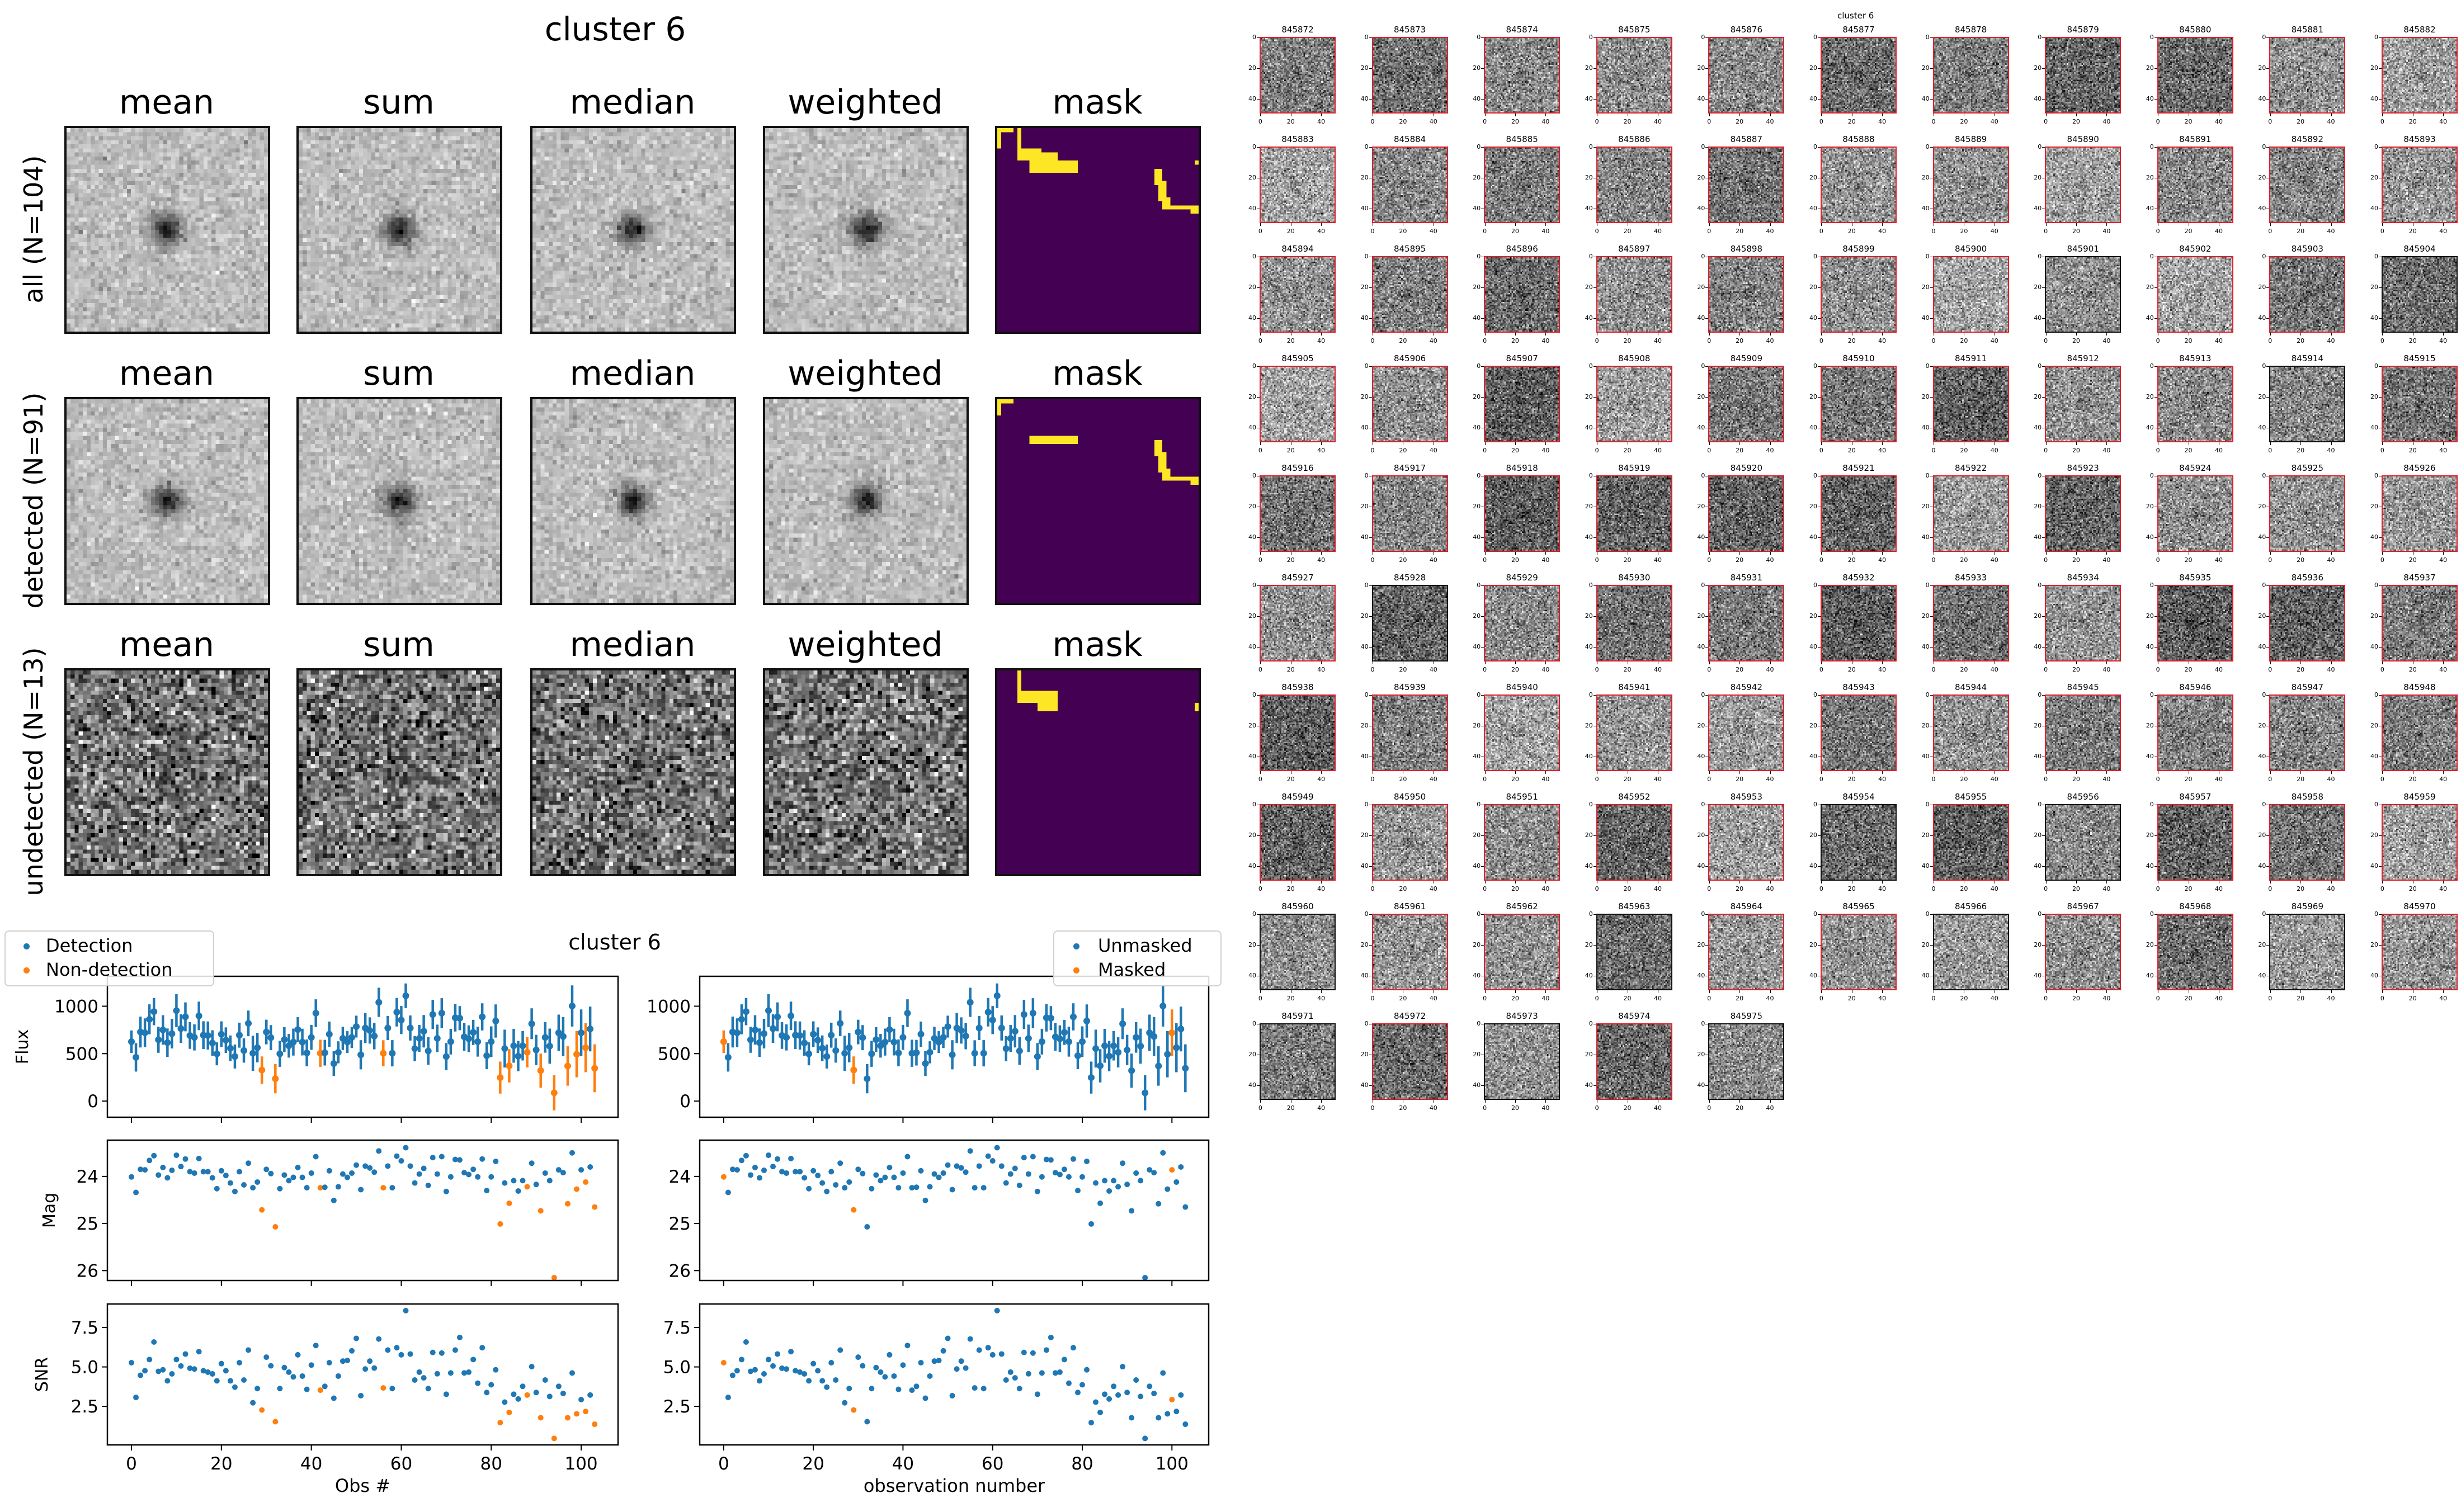 The width and height of the screenshot is (2461, 1512). I want to click on thumbnail-845924: 845924 0 0 20 20 40 40, so click(2189, 513).